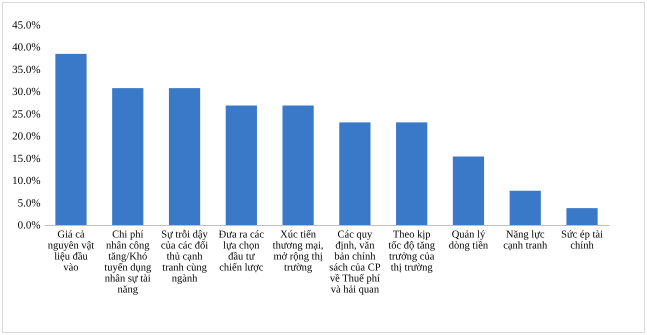 This screenshot has height=335, width=647. Describe the element at coordinates (525, 241) in the screenshot. I see `x-tick-label: Năng lực cạnh tranh` at that location.